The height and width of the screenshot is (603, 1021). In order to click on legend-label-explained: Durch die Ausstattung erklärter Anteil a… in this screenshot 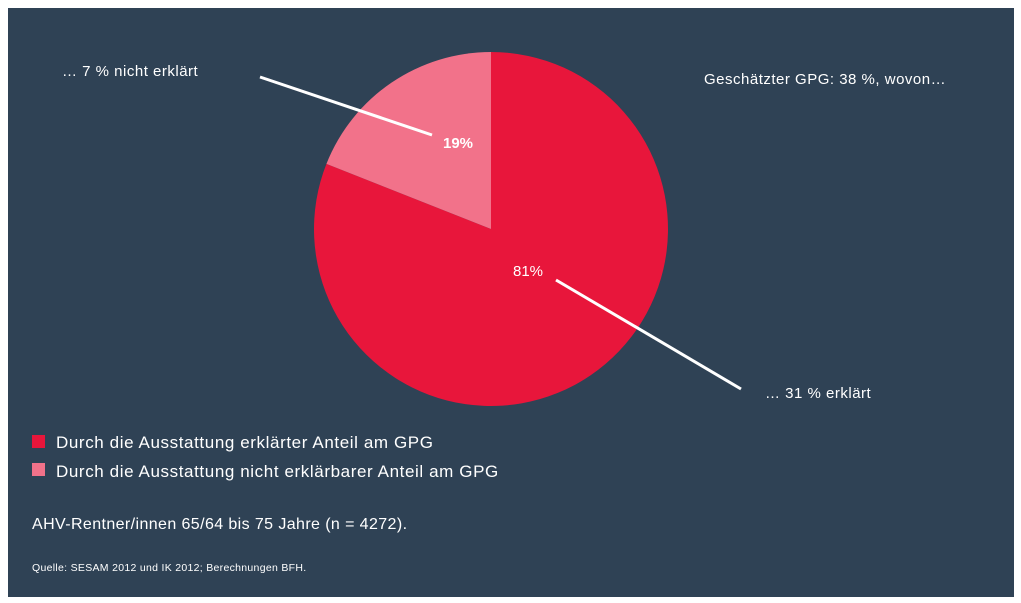, I will do `click(245, 442)`.